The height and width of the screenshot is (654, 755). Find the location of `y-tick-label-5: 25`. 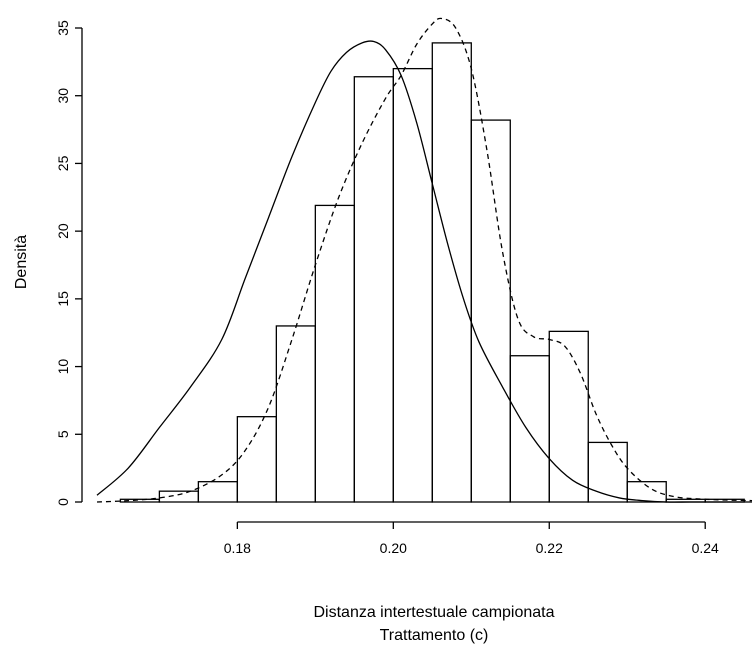

y-tick-label-5: 25 is located at coordinates (63, 163).